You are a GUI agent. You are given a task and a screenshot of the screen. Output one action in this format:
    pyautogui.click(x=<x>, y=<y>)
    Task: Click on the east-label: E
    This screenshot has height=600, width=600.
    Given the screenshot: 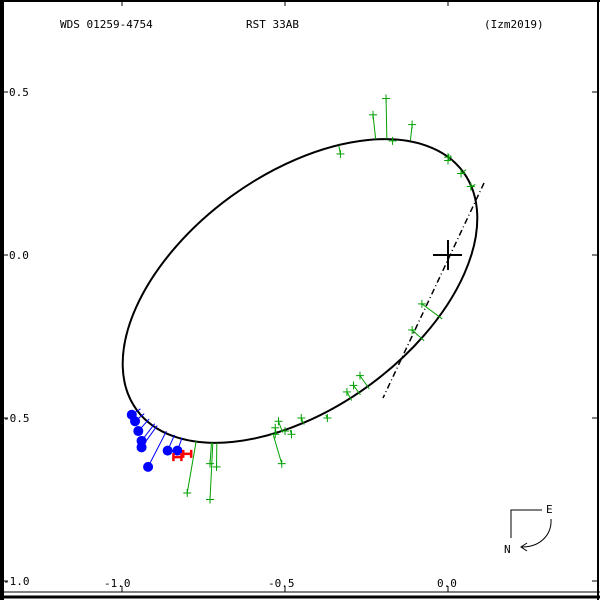 What is the action you would take?
    pyautogui.click(x=549, y=509)
    